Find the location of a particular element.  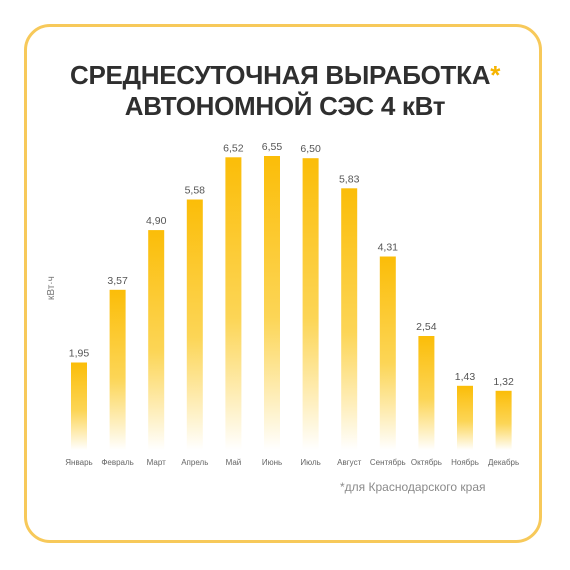

footnote: *для Краснодарского края is located at coordinates (413, 487).